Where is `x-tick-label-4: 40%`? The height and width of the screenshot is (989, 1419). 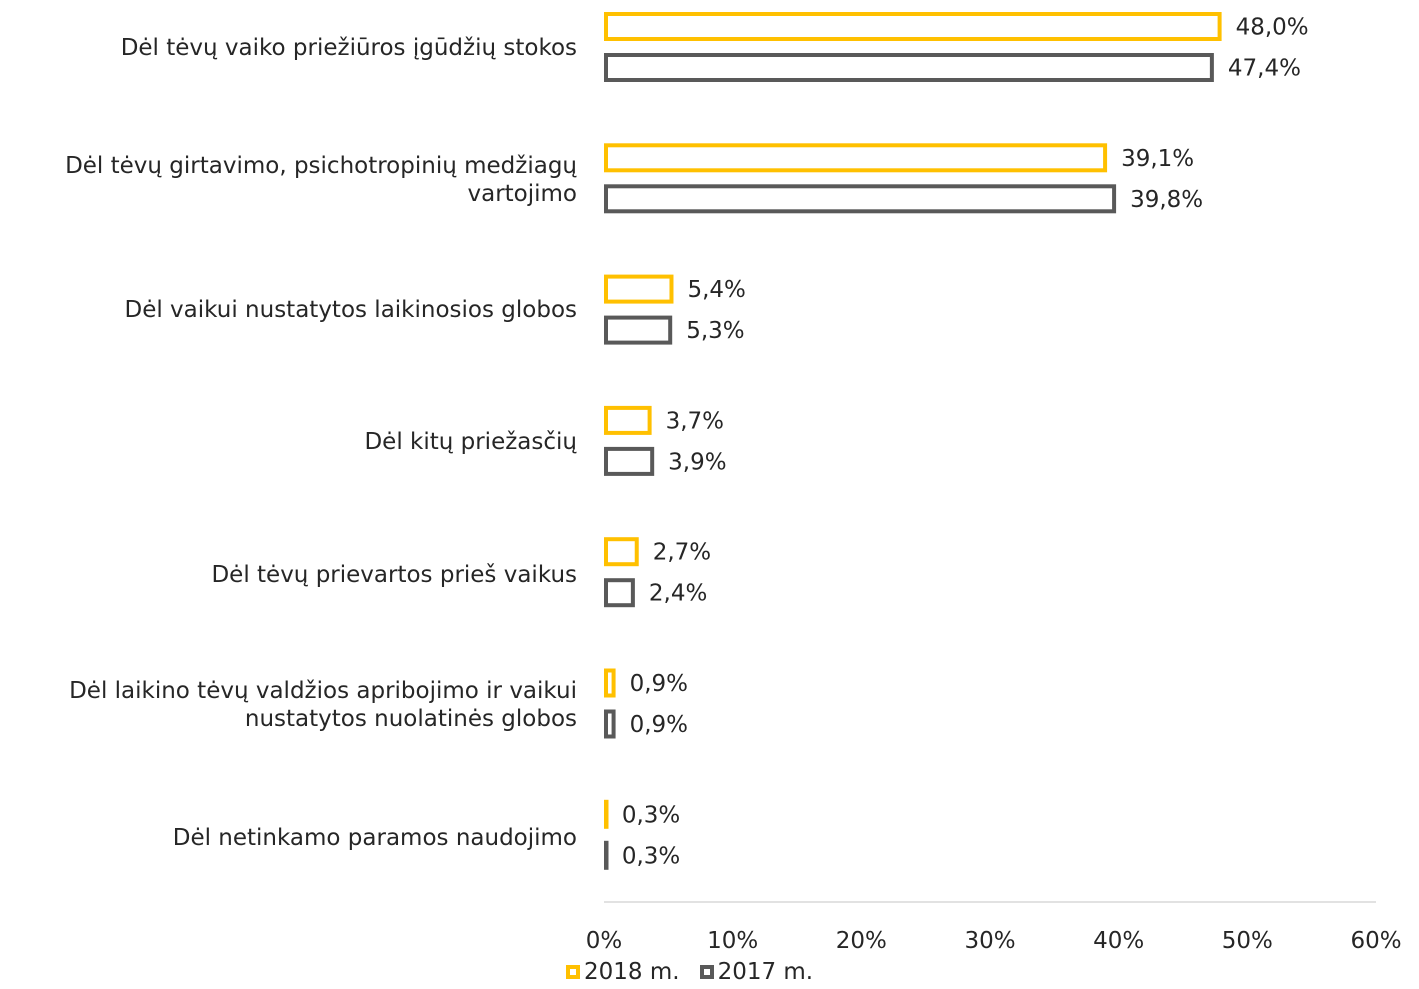
x-tick-label-4: 40% is located at coordinates (1118, 941).